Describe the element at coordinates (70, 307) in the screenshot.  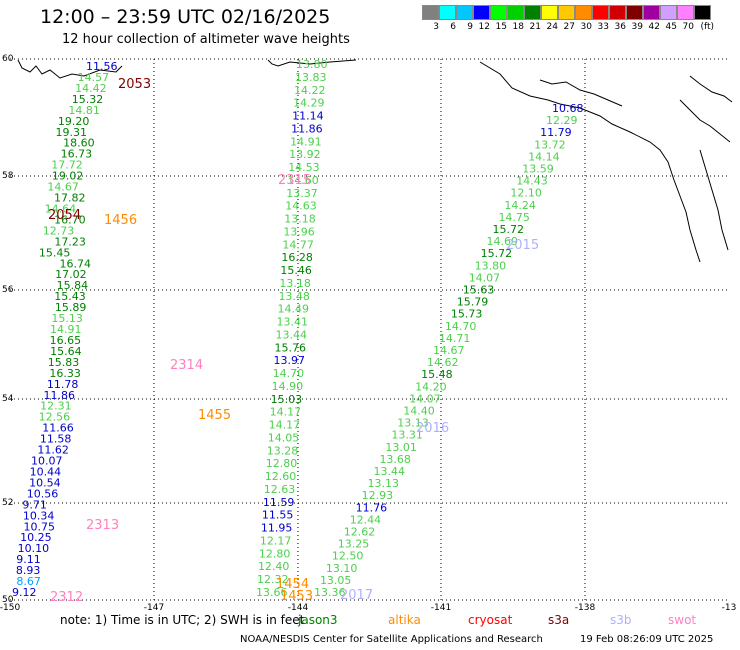
I see `swh-label: 15.89` at that location.